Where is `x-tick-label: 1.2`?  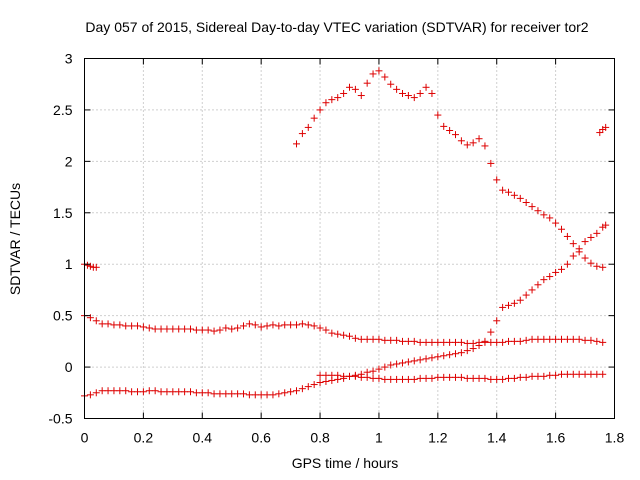
x-tick-label: 1.2 is located at coordinates (438, 438).